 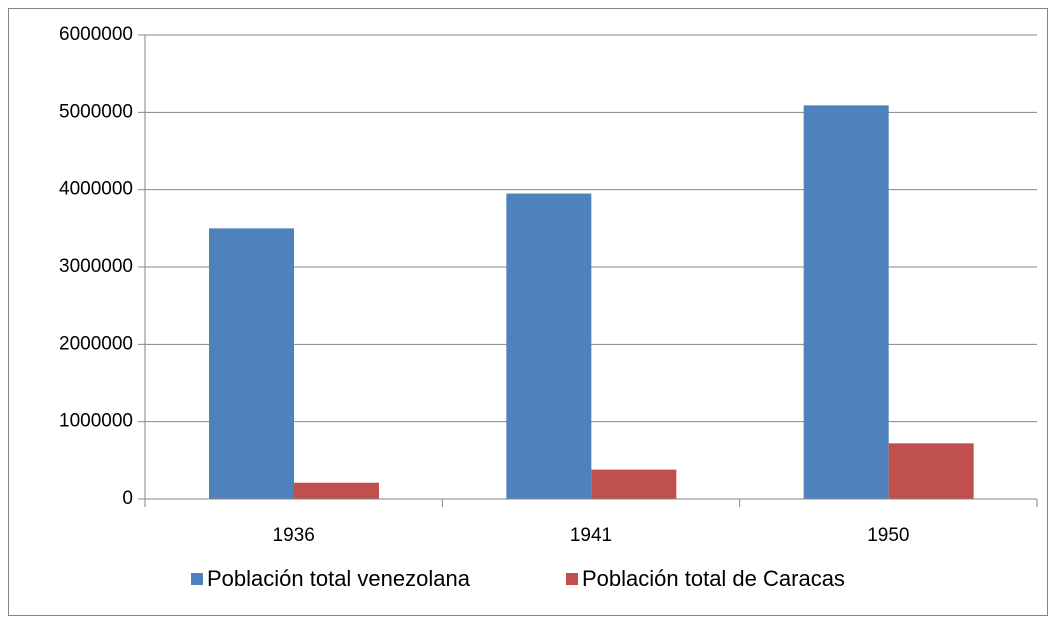 I want to click on y-tick-label: 3000000, so click(x=96, y=266).